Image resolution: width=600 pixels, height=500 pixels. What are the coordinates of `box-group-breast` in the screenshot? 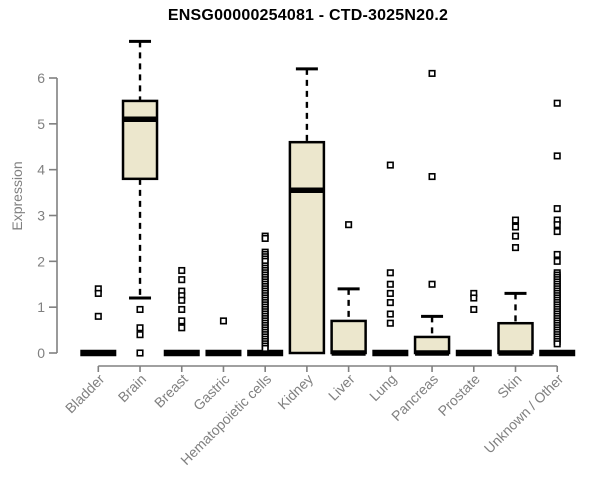 It's located at (181, 311).